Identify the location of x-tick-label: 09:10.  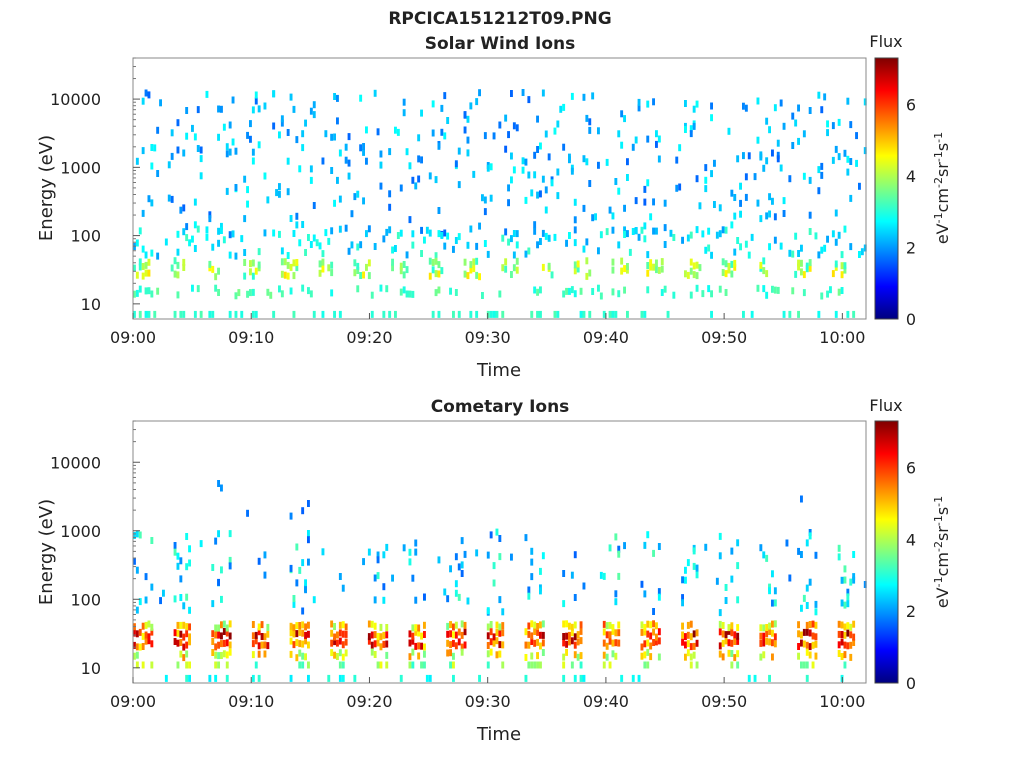
(251, 701).